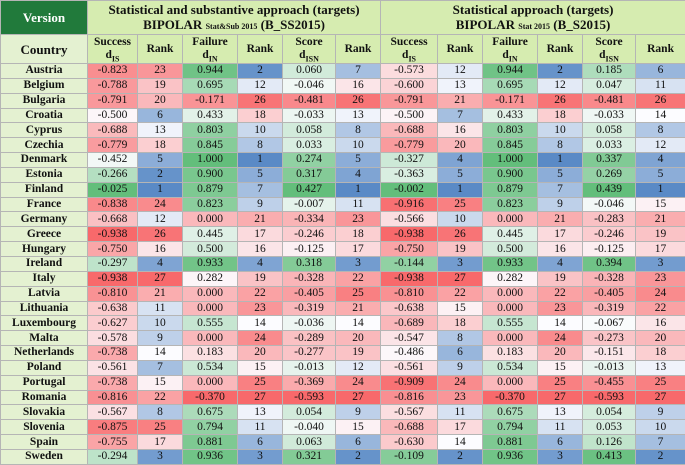 This screenshot has height=465, width=685. Describe the element at coordinates (660, 353) in the screenshot. I see `right-score-rank-cell: 18` at that location.